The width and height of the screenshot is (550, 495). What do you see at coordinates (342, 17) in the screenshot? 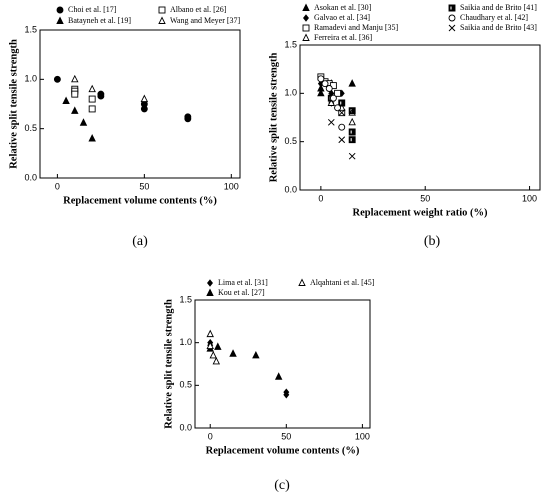
I see `legend-label: Galvao et al. [34]` at bounding box center [342, 17].